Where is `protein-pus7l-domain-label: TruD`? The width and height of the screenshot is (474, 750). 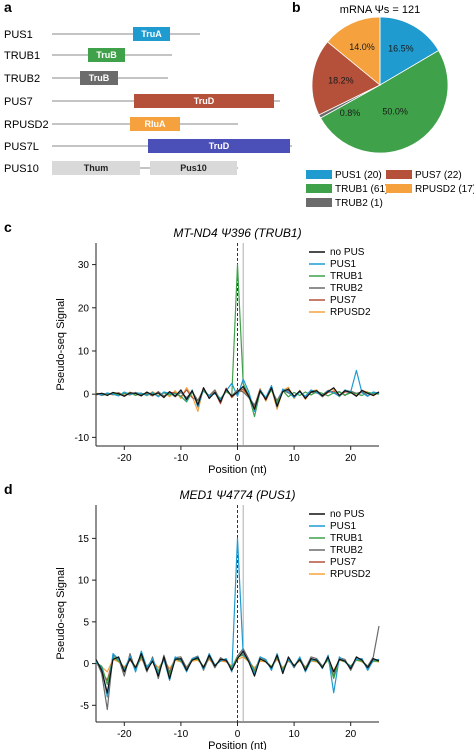
protein-pus7l-domain-label: TruD is located at coordinates (219, 146).